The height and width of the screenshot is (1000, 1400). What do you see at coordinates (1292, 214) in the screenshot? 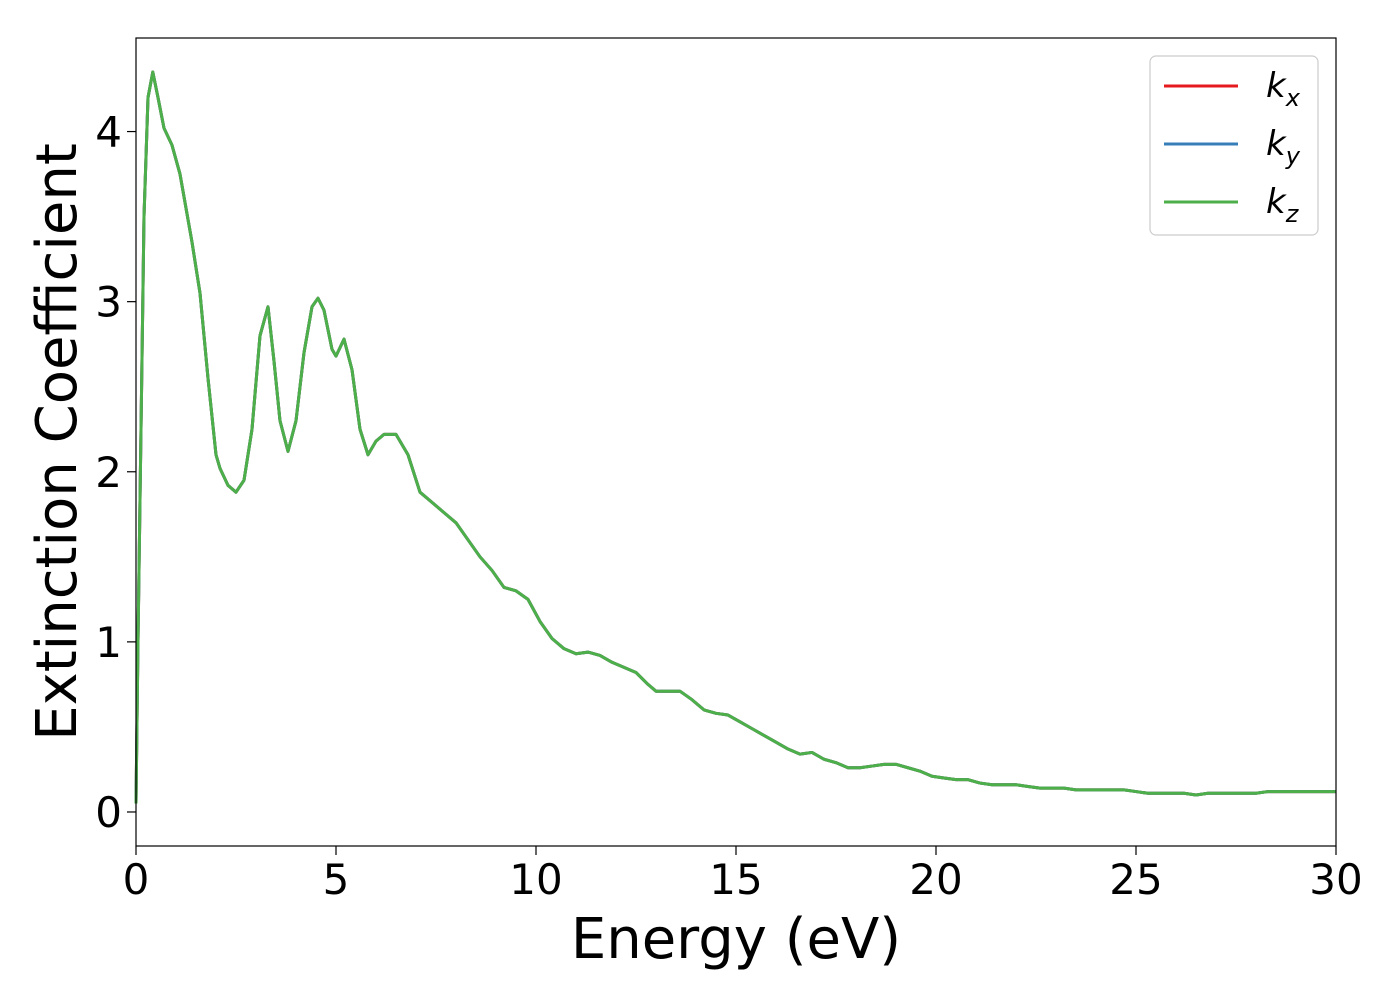
I see `legend-label-subscript: z` at bounding box center [1292, 214].